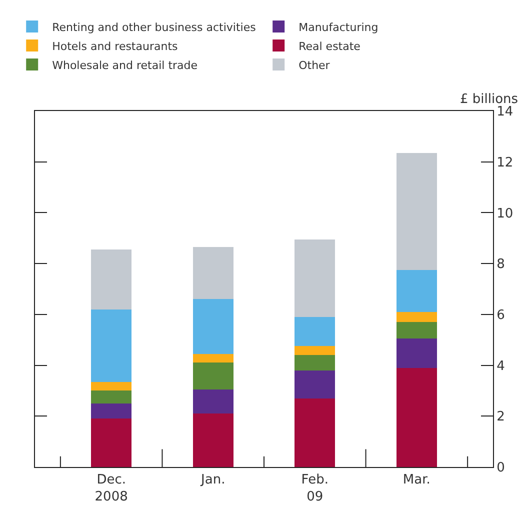 The width and height of the screenshot is (525, 517). What do you see at coordinates (338, 27) in the screenshot?
I see `legend-label: Manufacturing` at bounding box center [338, 27].